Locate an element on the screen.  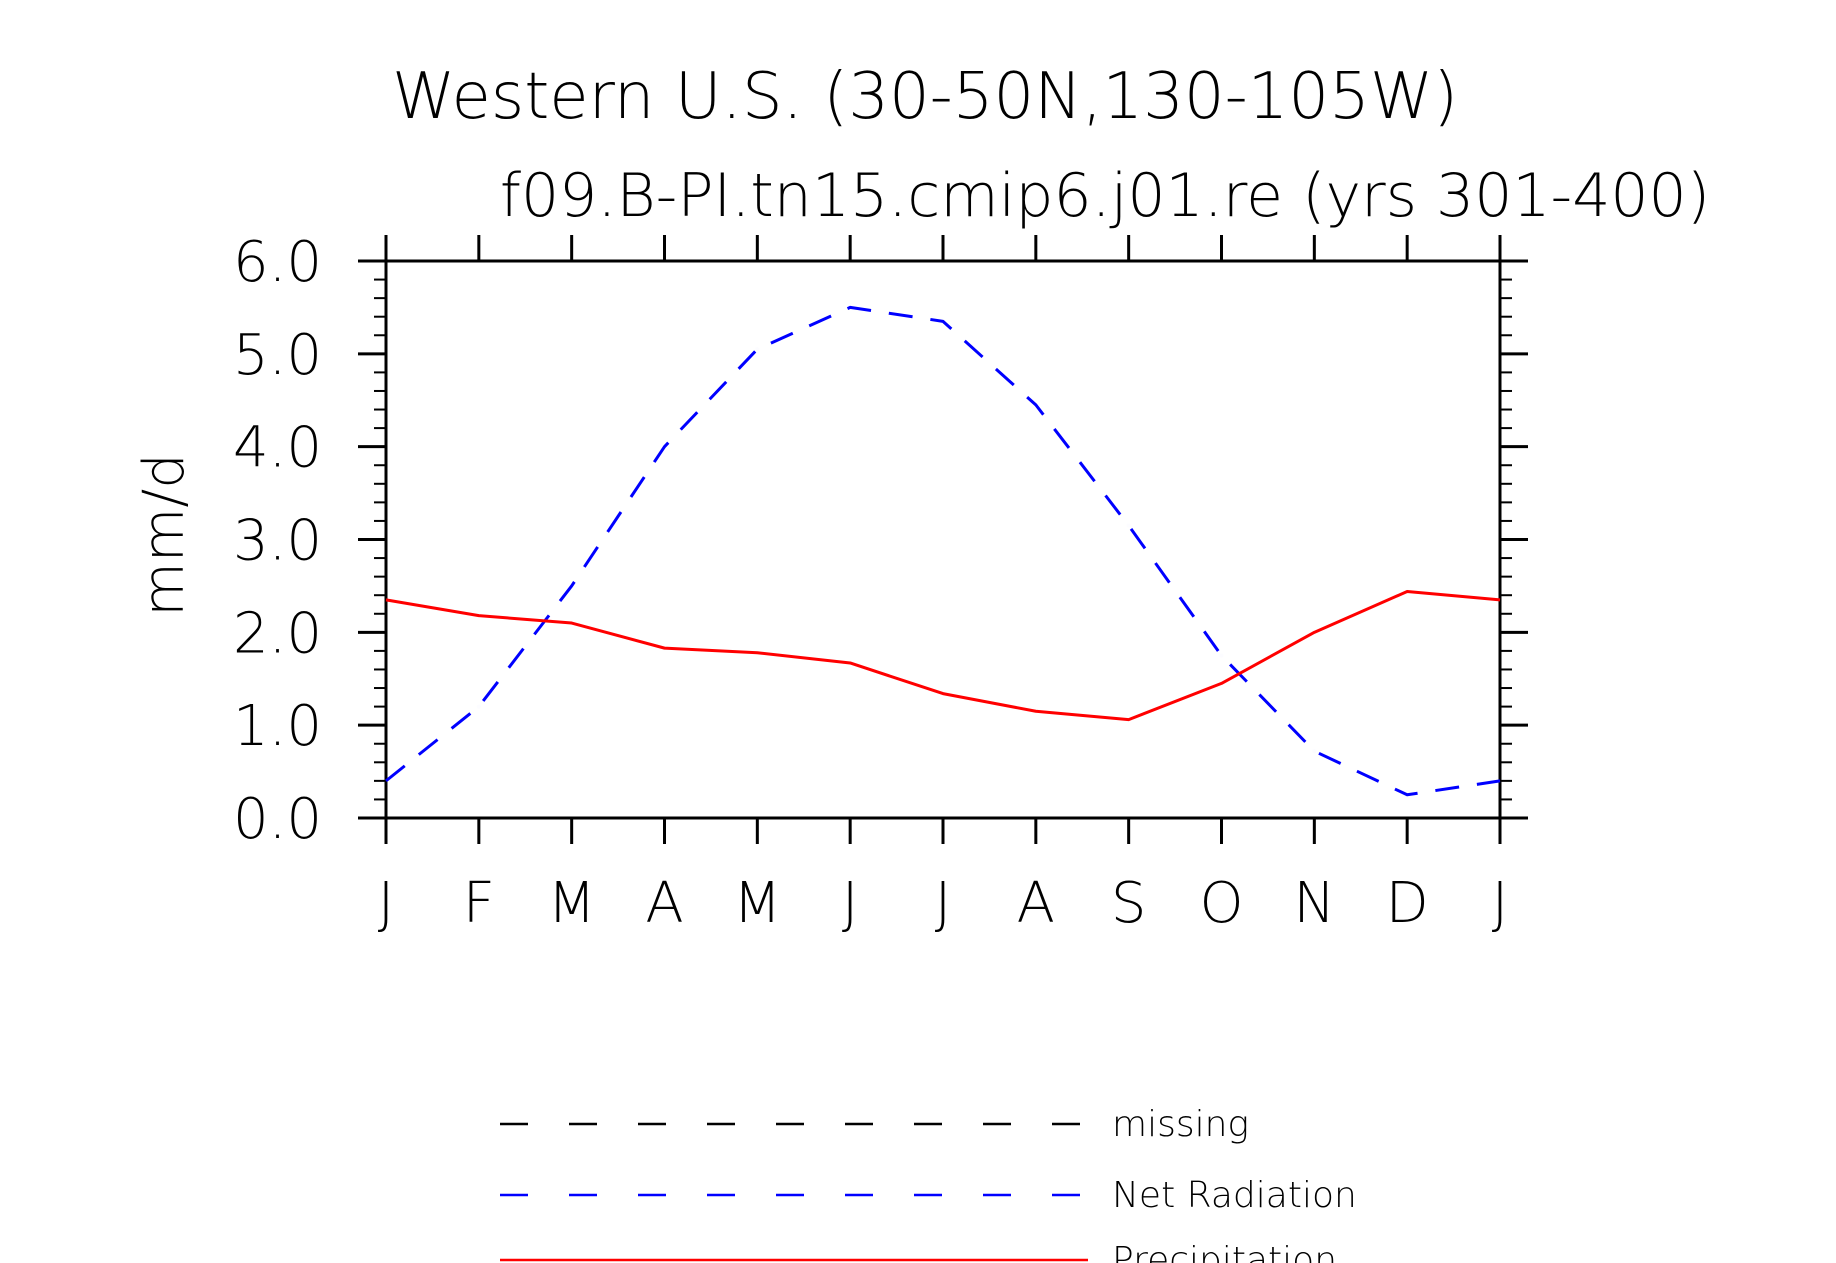
y-tick-label: 4.0 is located at coordinates (277, 448).